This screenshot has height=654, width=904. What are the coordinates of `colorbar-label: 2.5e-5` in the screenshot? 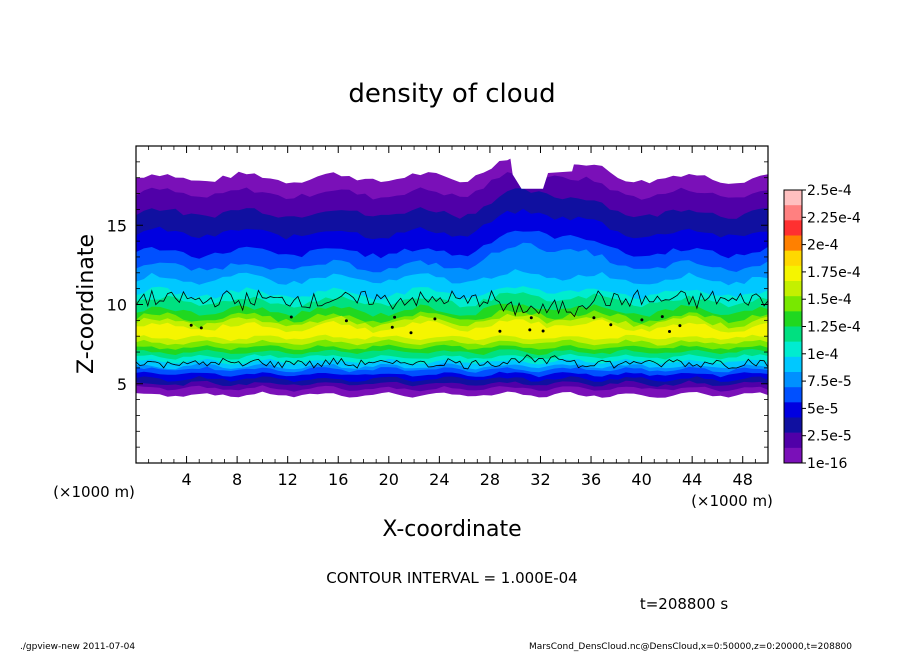 It's located at (829, 437).